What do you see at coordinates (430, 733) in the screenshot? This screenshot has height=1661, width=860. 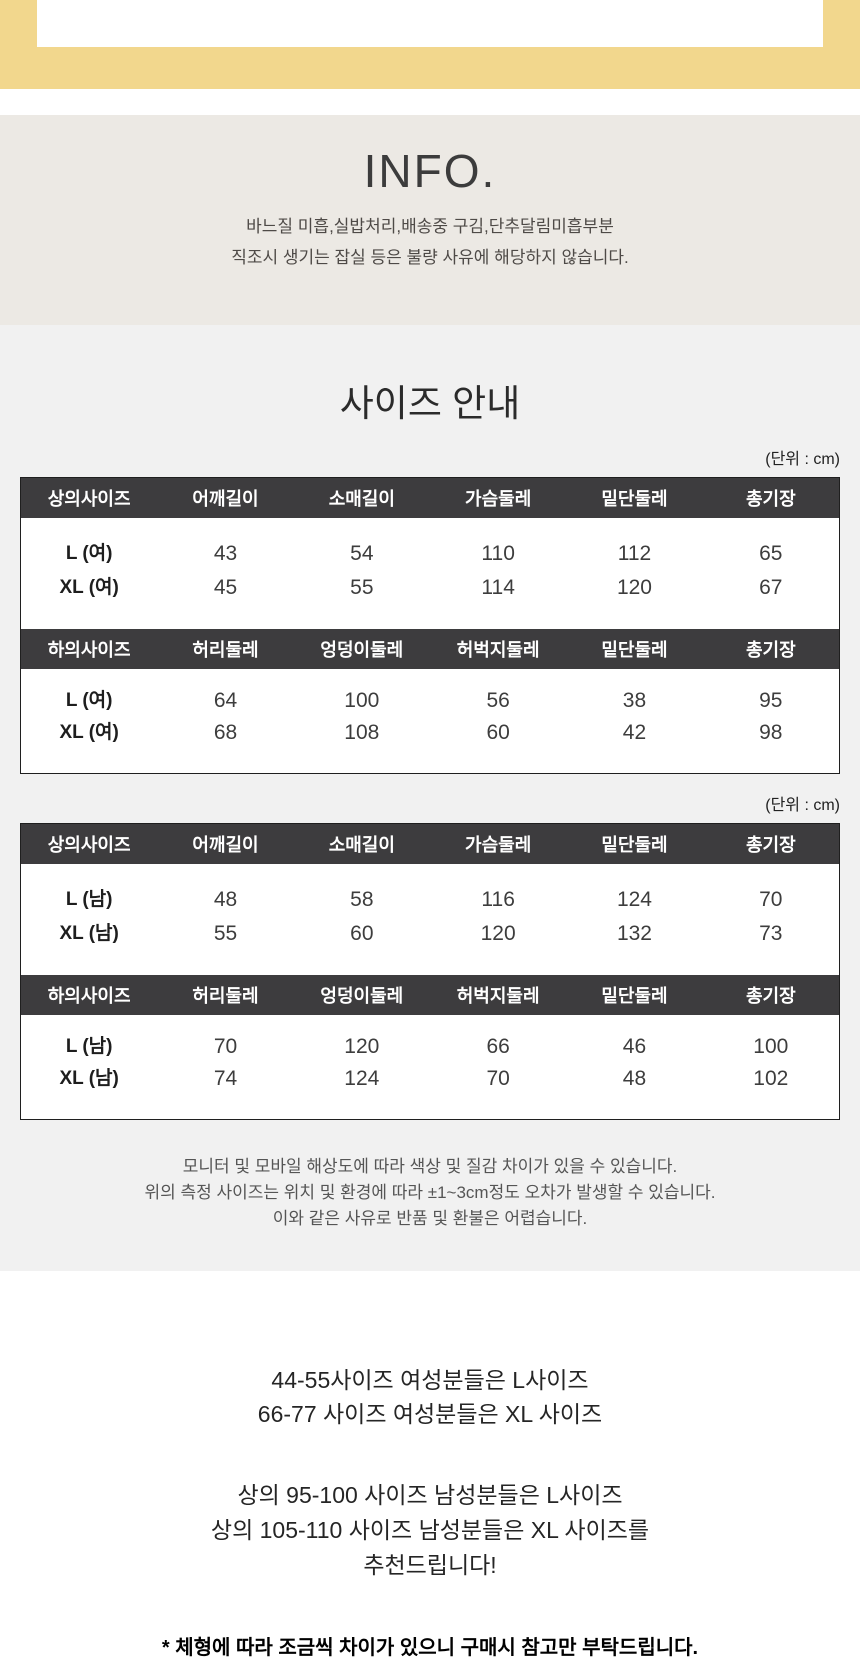 I see `table-row: XL (여) 68 108 60 42 98` at bounding box center [430, 733].